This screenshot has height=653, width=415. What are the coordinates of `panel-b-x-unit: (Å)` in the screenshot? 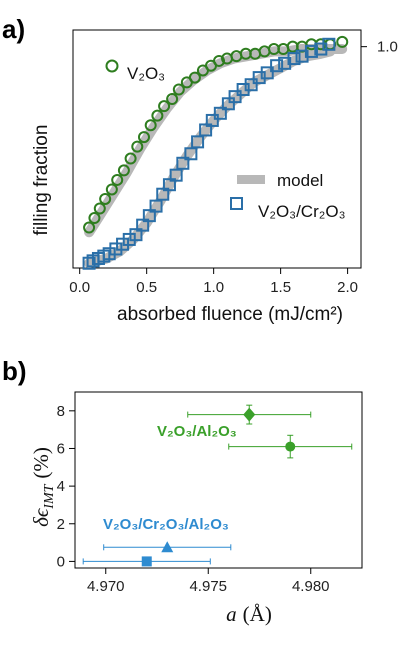 It's located at (257, 614).